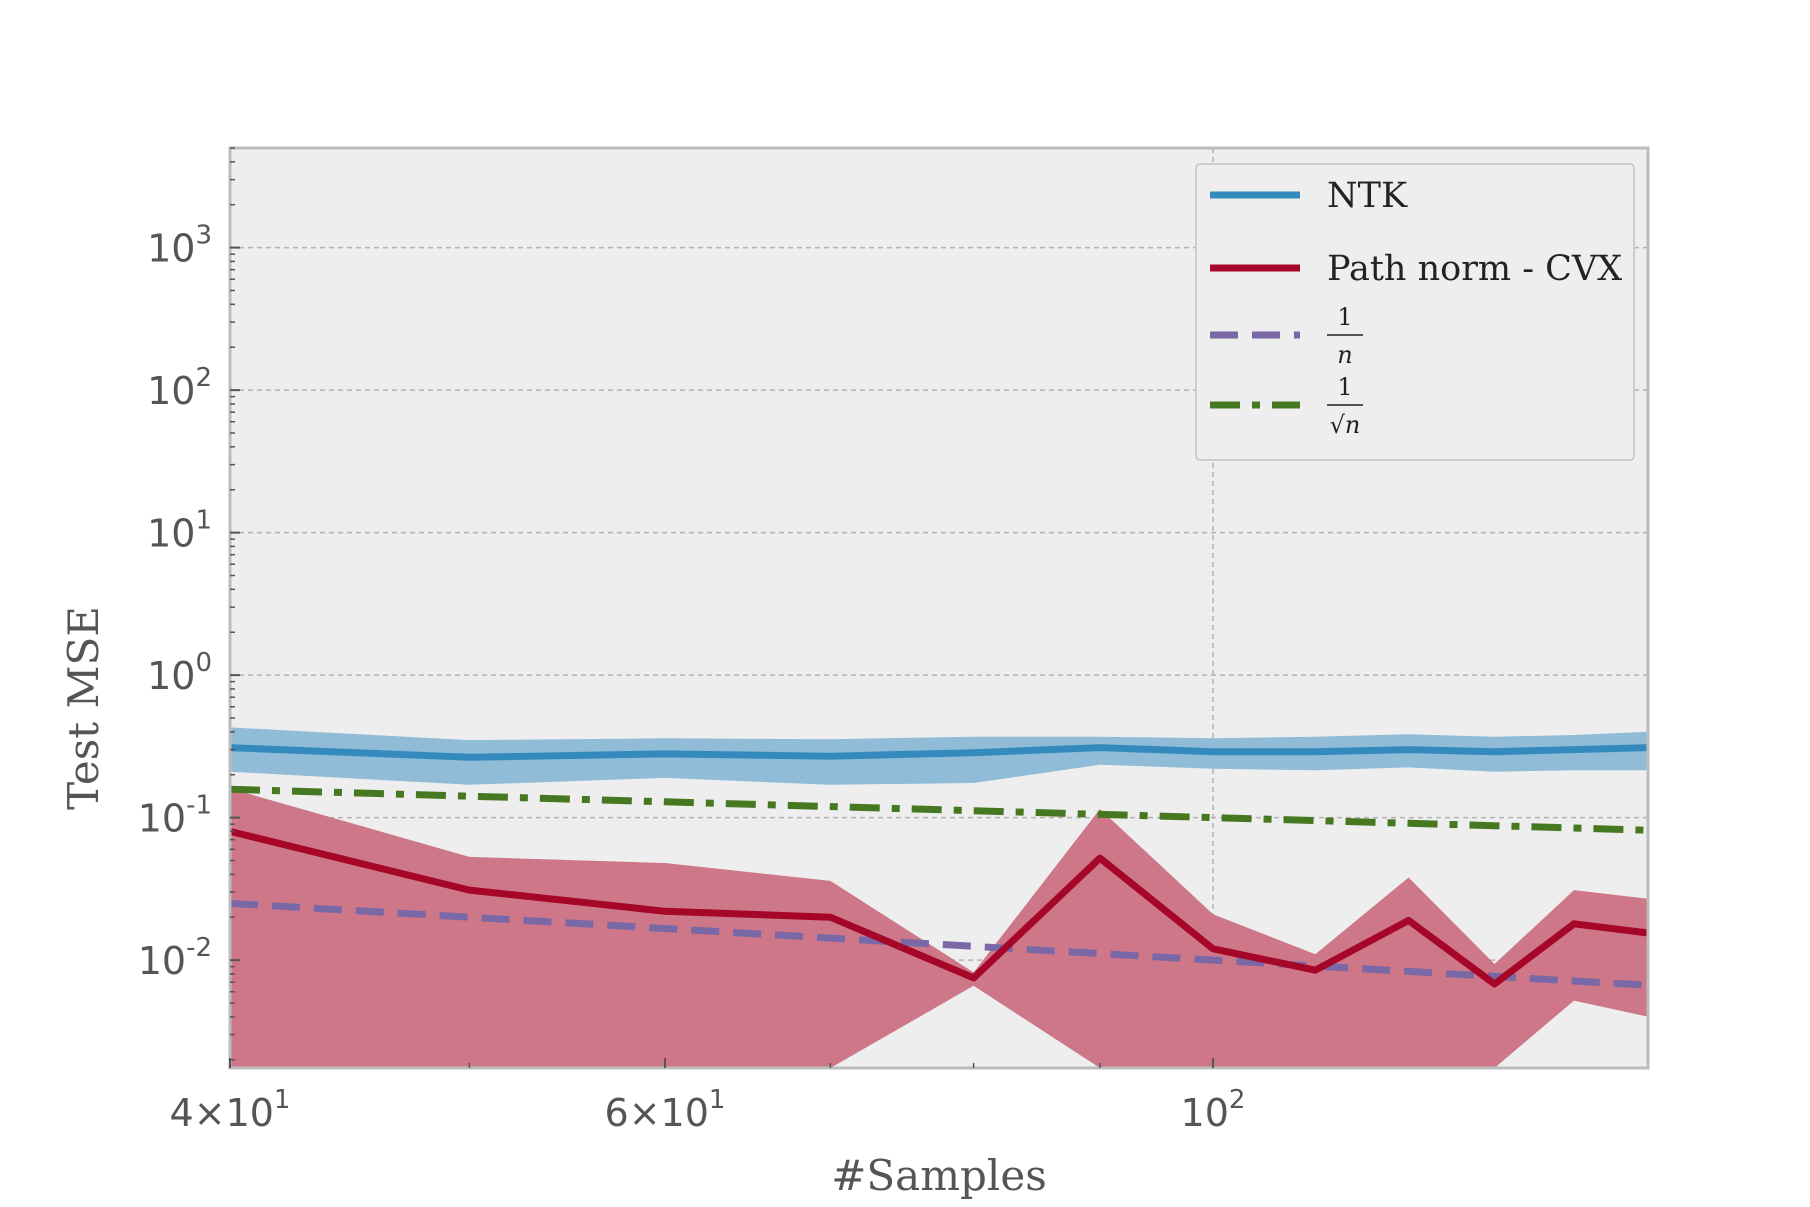 The height and width of the screenshot is (1207, 1810). I want to click on y-tick-label: 10⁻¹, so click(175, 816).